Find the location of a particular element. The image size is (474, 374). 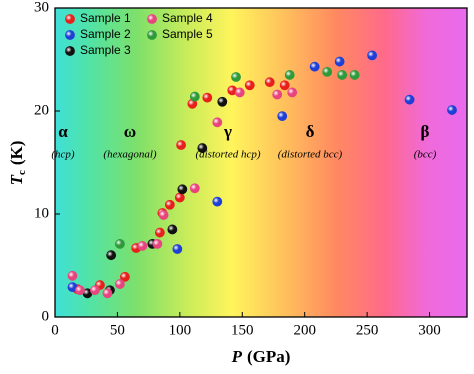

x-tick-label: 150 is located at coordinates (242, 330).